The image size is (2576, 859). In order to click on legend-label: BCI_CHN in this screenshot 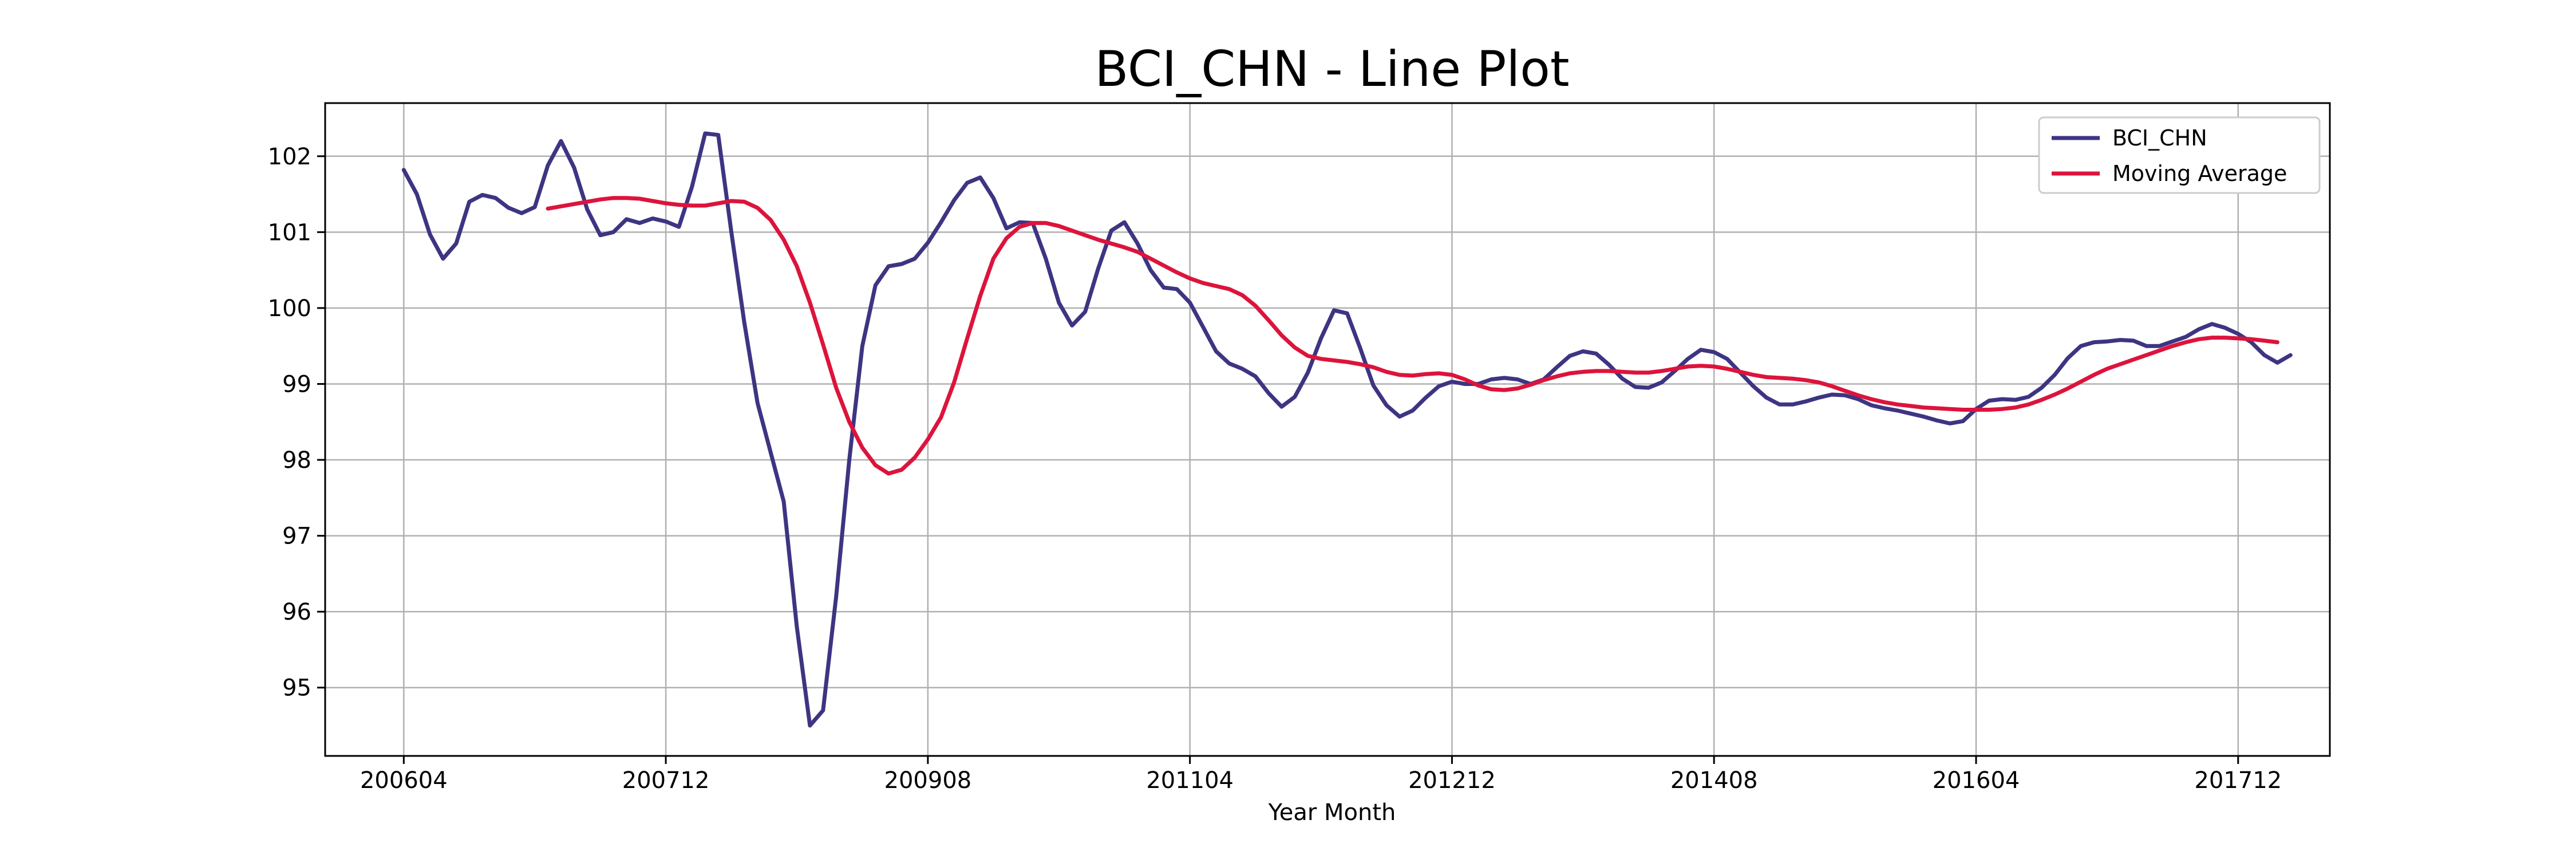, I will do `click(2159, 138)`.